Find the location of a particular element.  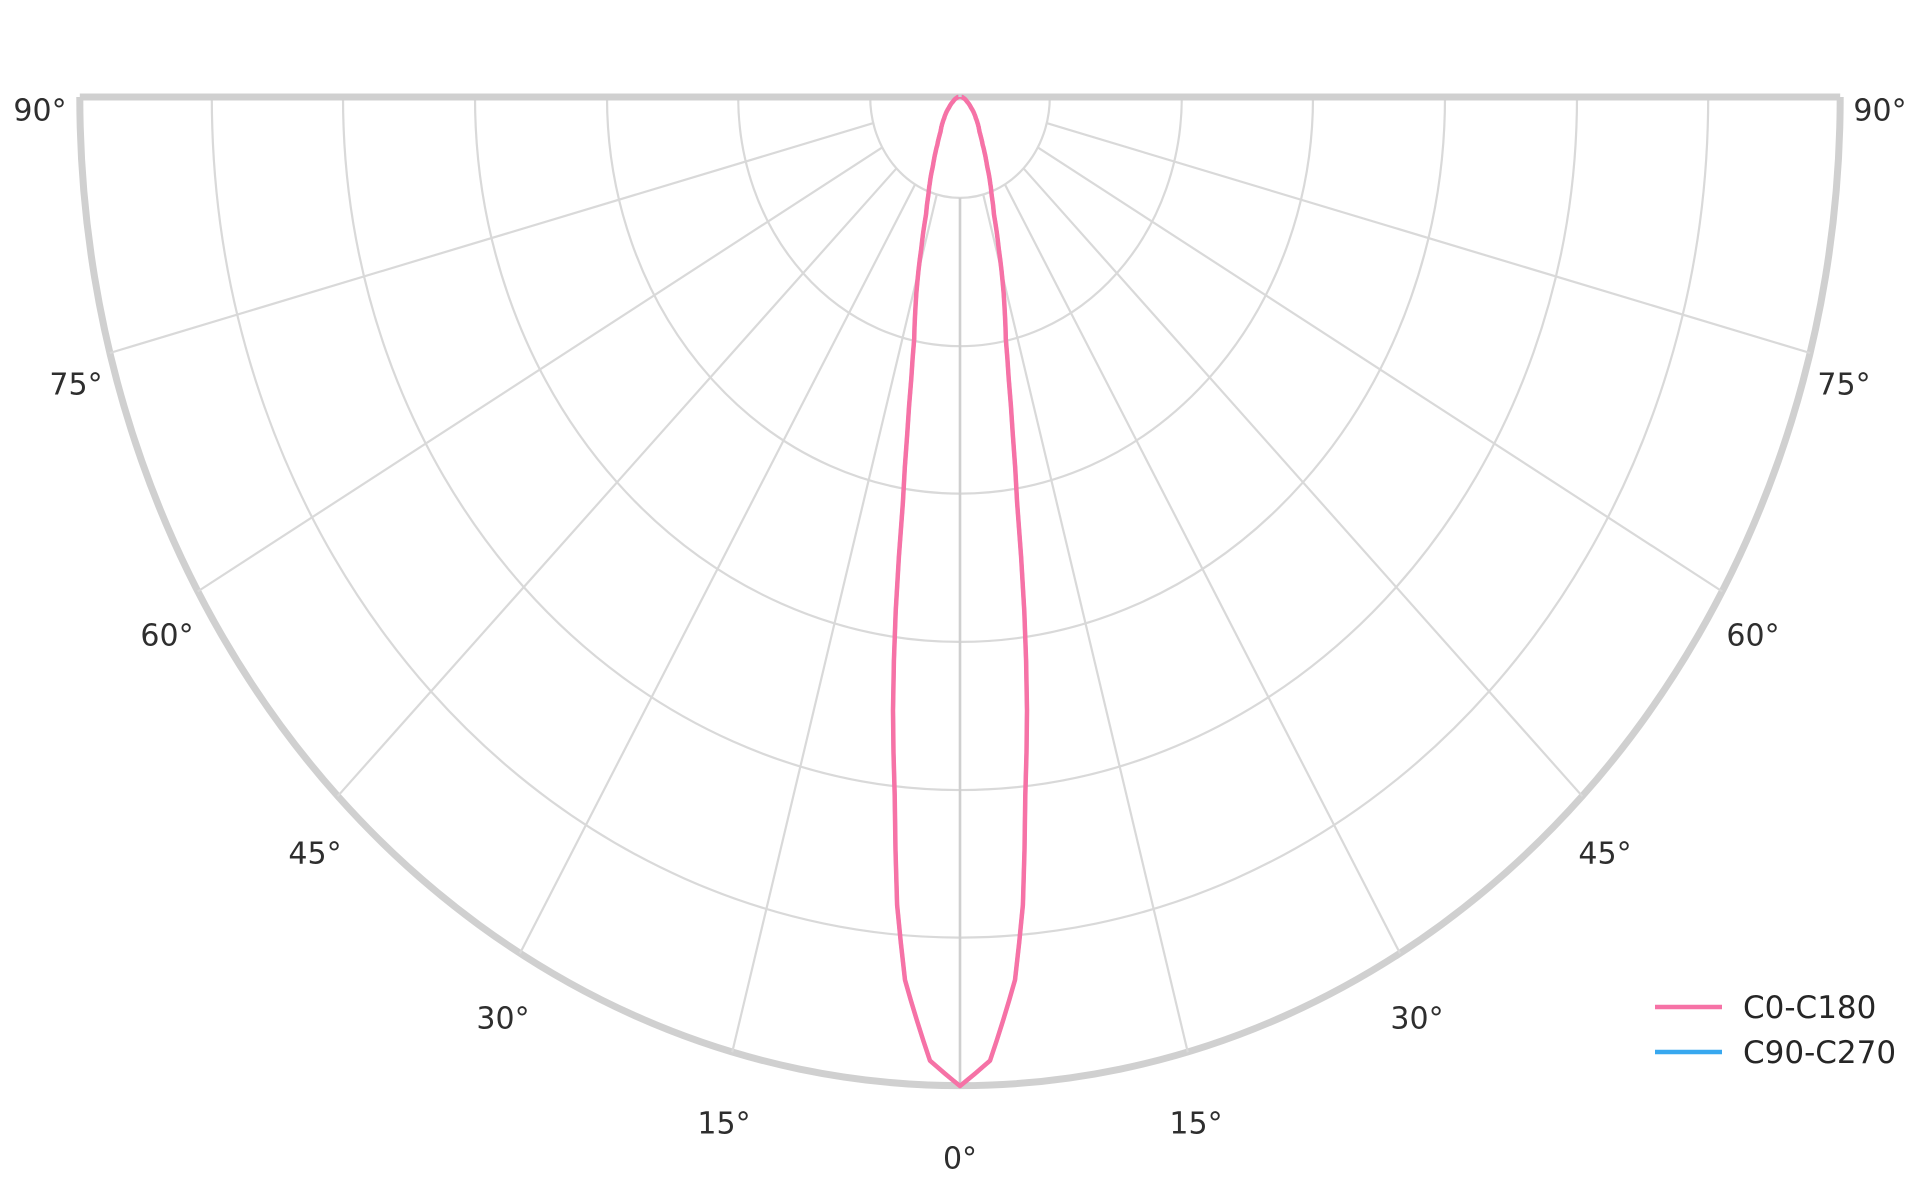

angle-tick-label-75-left: 75° is located at coordinates (75, 385).